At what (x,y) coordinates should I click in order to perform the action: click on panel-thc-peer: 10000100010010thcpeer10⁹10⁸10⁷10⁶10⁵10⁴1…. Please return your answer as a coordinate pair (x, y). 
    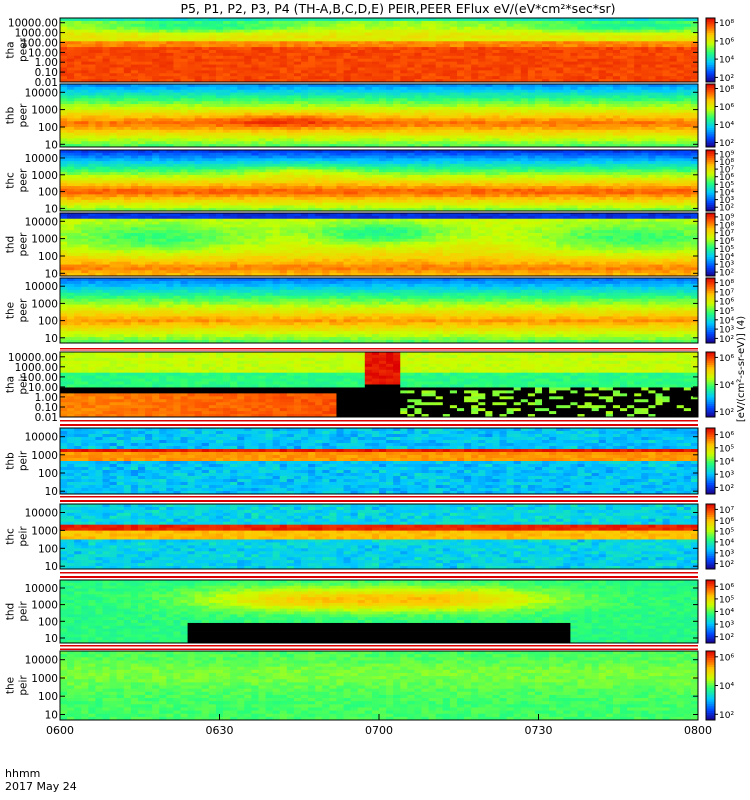
    Looking at the image, I should click on (369, 182).